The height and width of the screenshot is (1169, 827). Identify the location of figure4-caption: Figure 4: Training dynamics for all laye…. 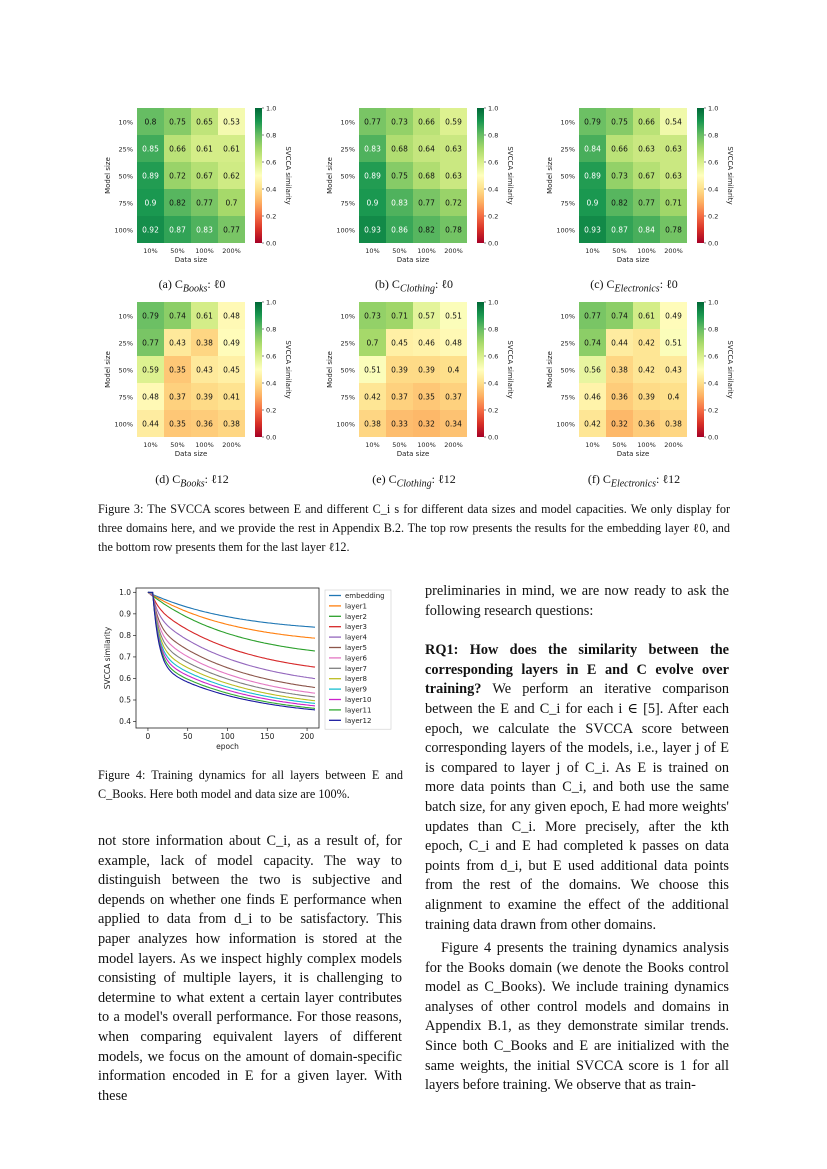
(250, 784).